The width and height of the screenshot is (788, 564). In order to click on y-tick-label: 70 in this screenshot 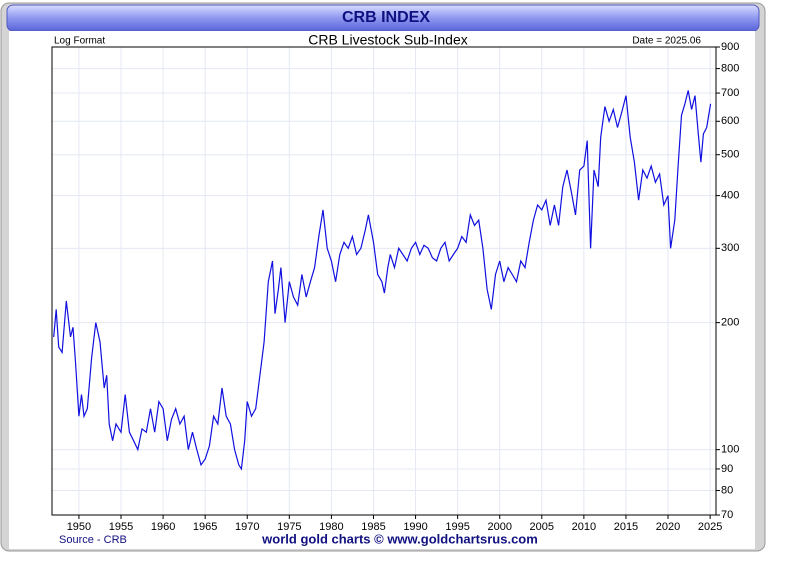, I will do `click(727, 515)`.